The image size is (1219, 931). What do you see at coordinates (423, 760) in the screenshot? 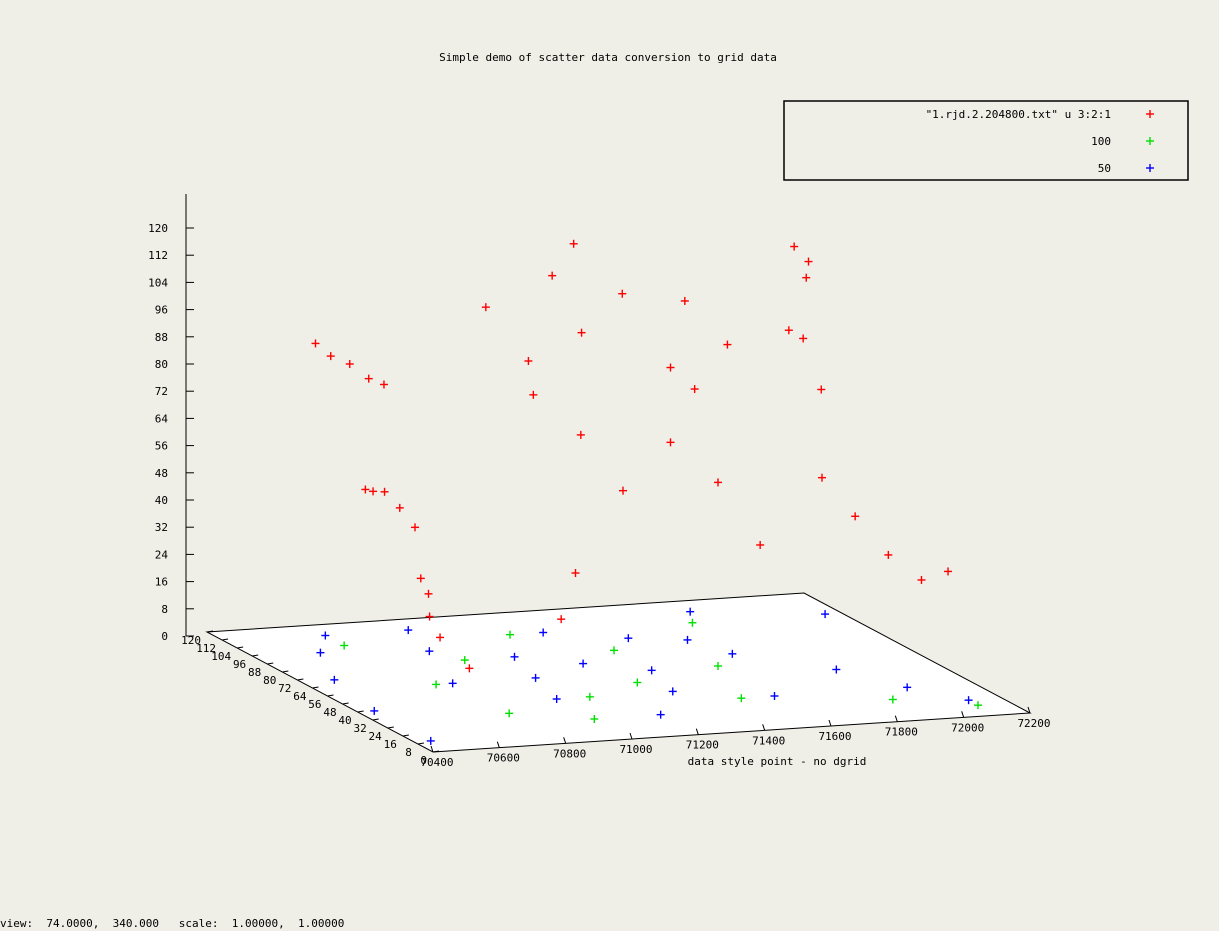
I see `y-tick-label: 0` at bounding box center [423, 760].